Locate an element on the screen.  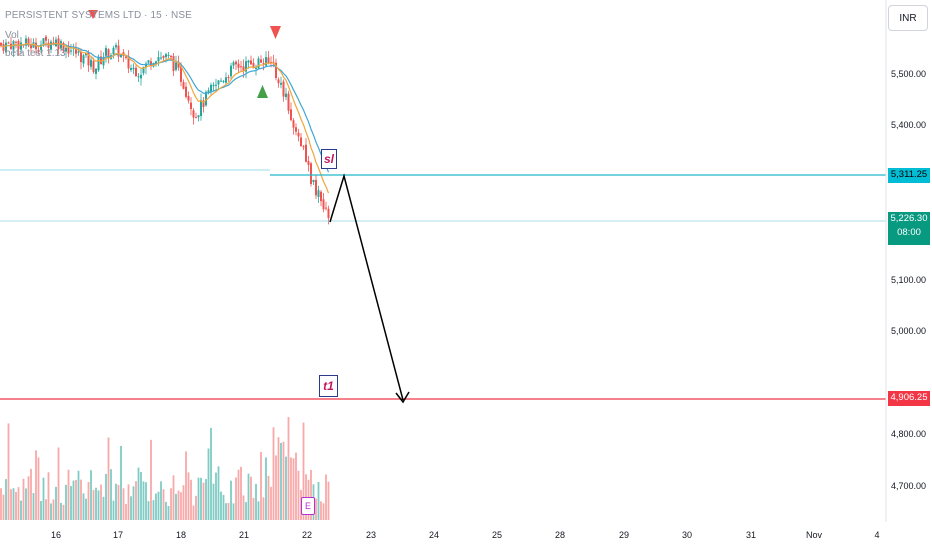
time-axis-tick: 25 is located at coordinates (497, 535).